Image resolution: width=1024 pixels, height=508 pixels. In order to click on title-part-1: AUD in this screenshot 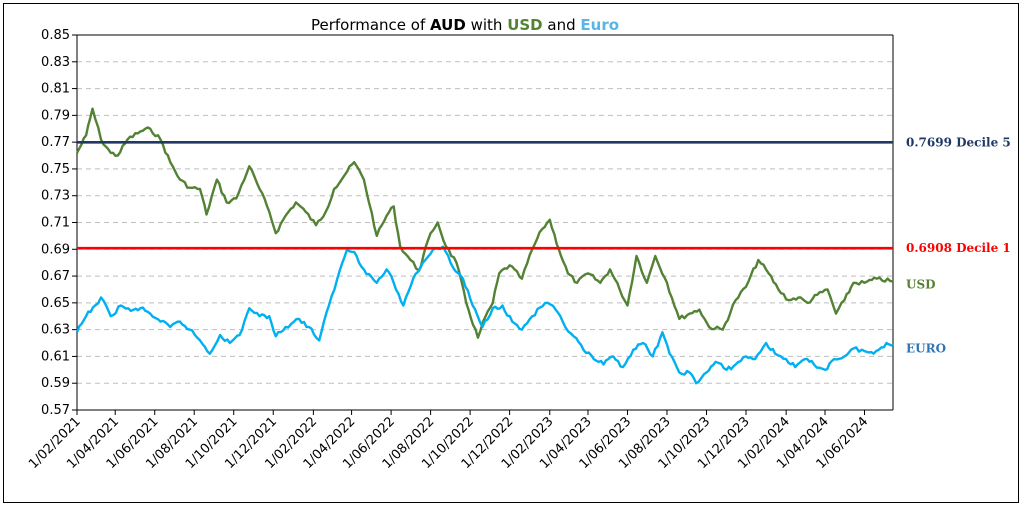, I will do `click(448, 25)`.